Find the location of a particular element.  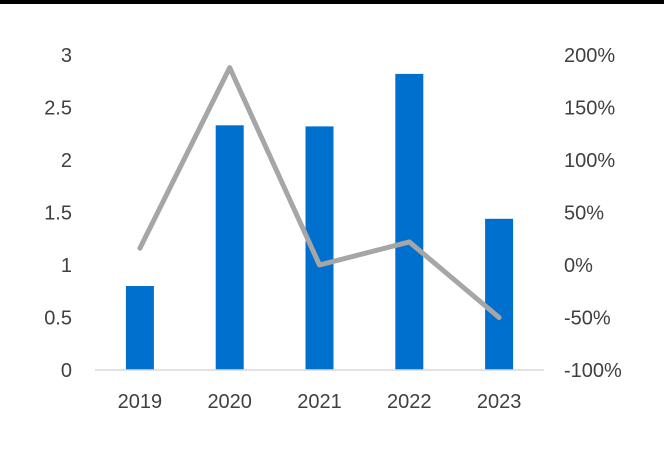

left-tick-label: 0.5 is located at coordinates (58, 319).